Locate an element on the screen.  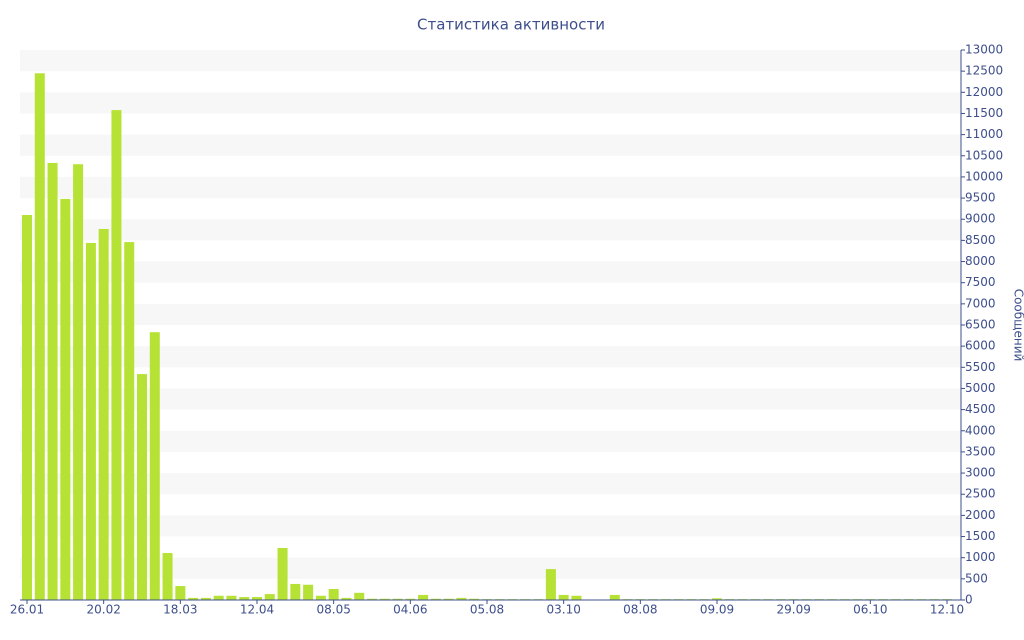
y-tick-label: 8500 is located at coordinates (980, 240).